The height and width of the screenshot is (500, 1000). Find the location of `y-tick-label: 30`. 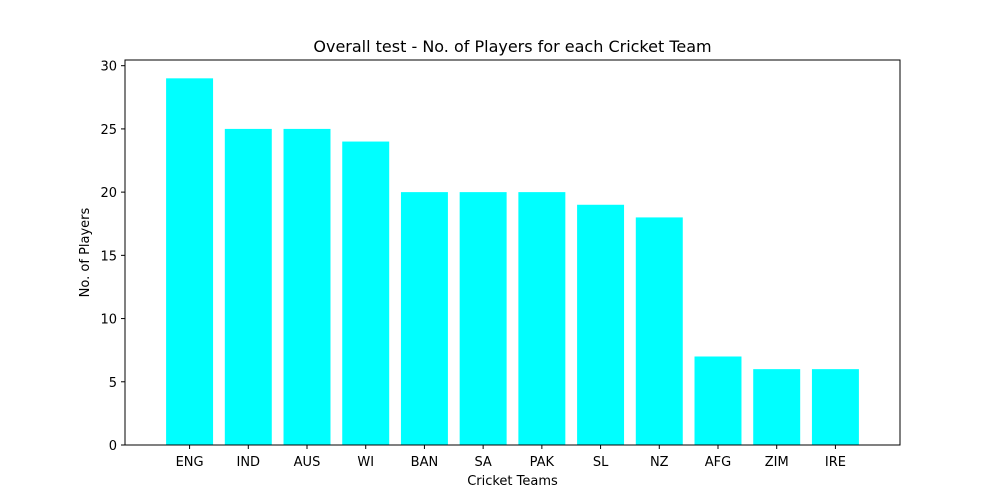

y-tick-label: 30 is located at coordinates (108, 67).